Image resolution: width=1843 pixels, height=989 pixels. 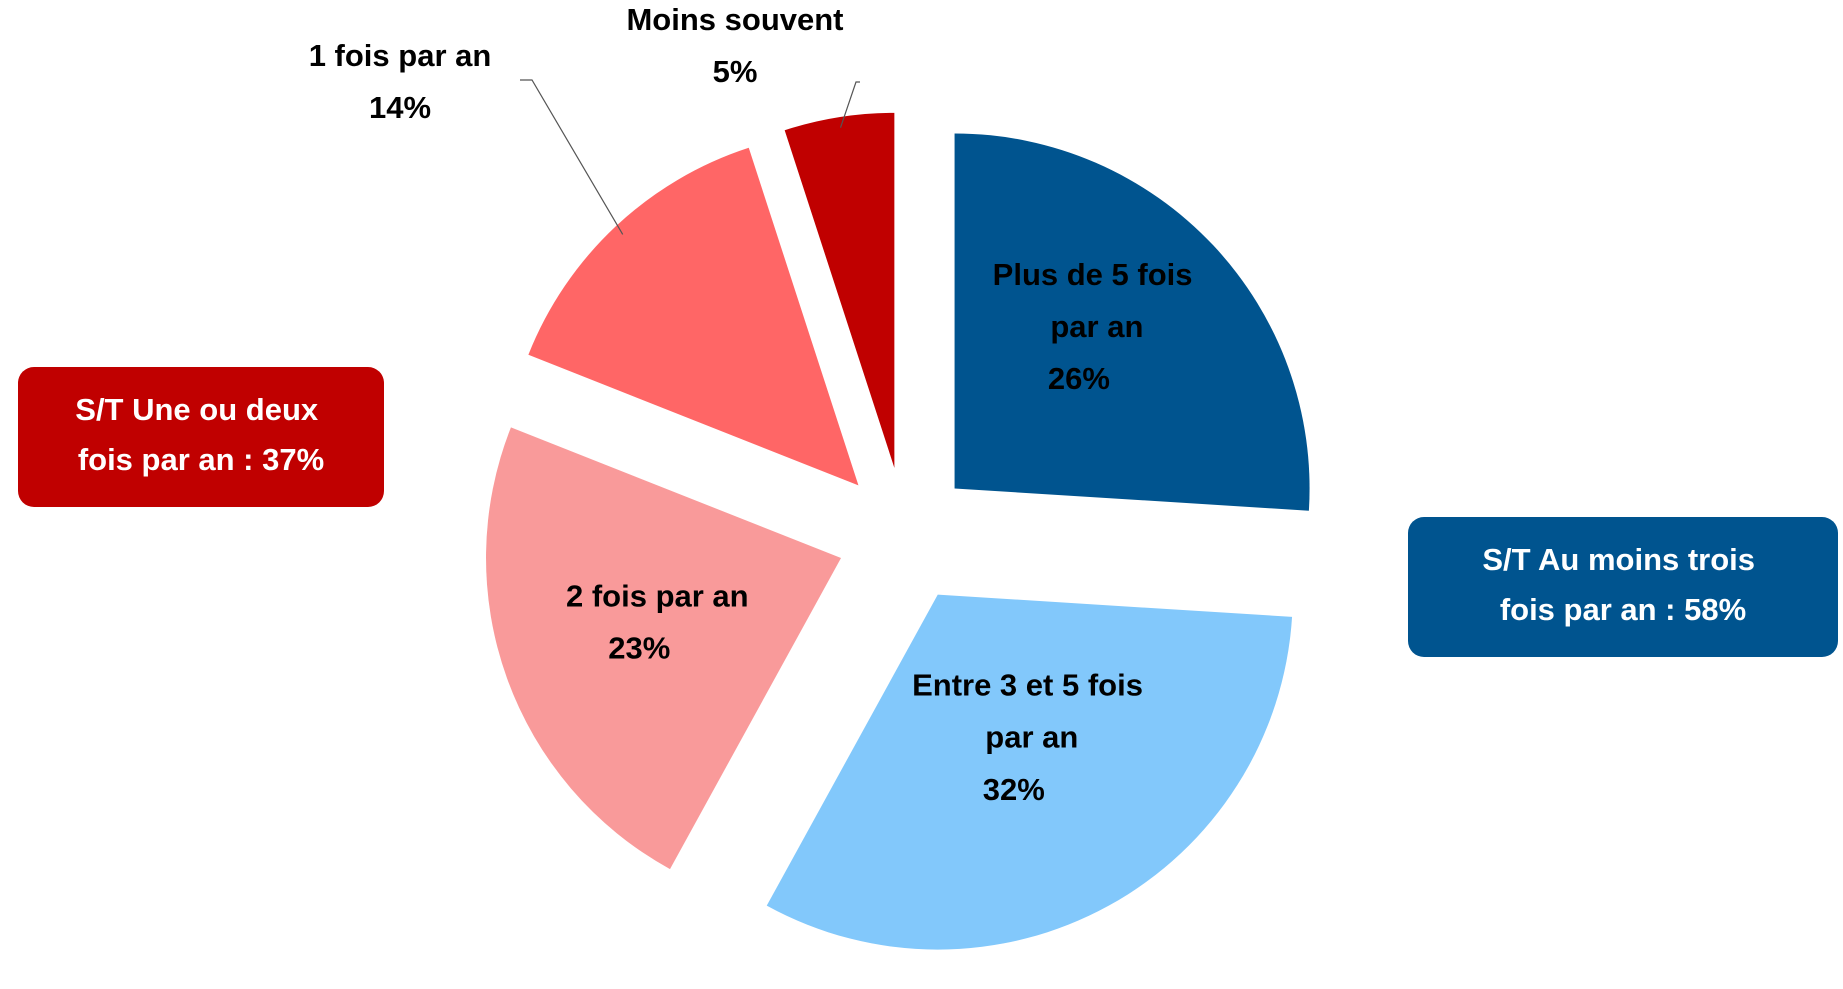 I want to click on value-label: 32%, so click(x=1014, y=789).